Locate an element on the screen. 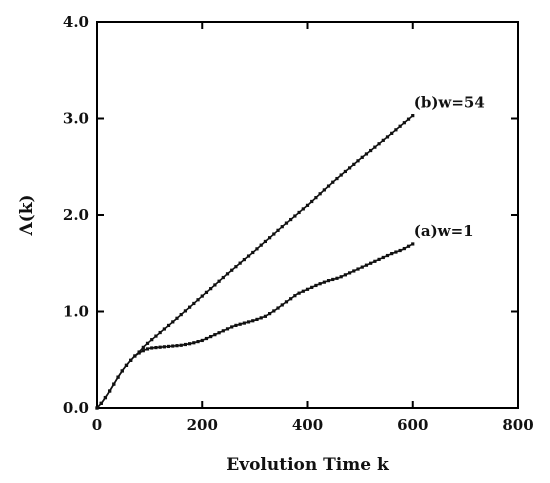  series-label: (b)w=54 is located at coordinates (449, 103).